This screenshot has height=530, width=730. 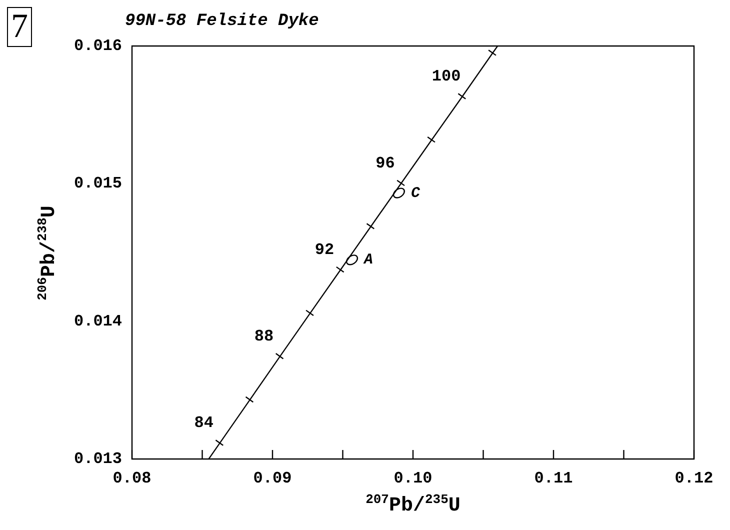 I want to click on chart-title: 99N-58 Felsite Dyke, so click(x=222, y=21).